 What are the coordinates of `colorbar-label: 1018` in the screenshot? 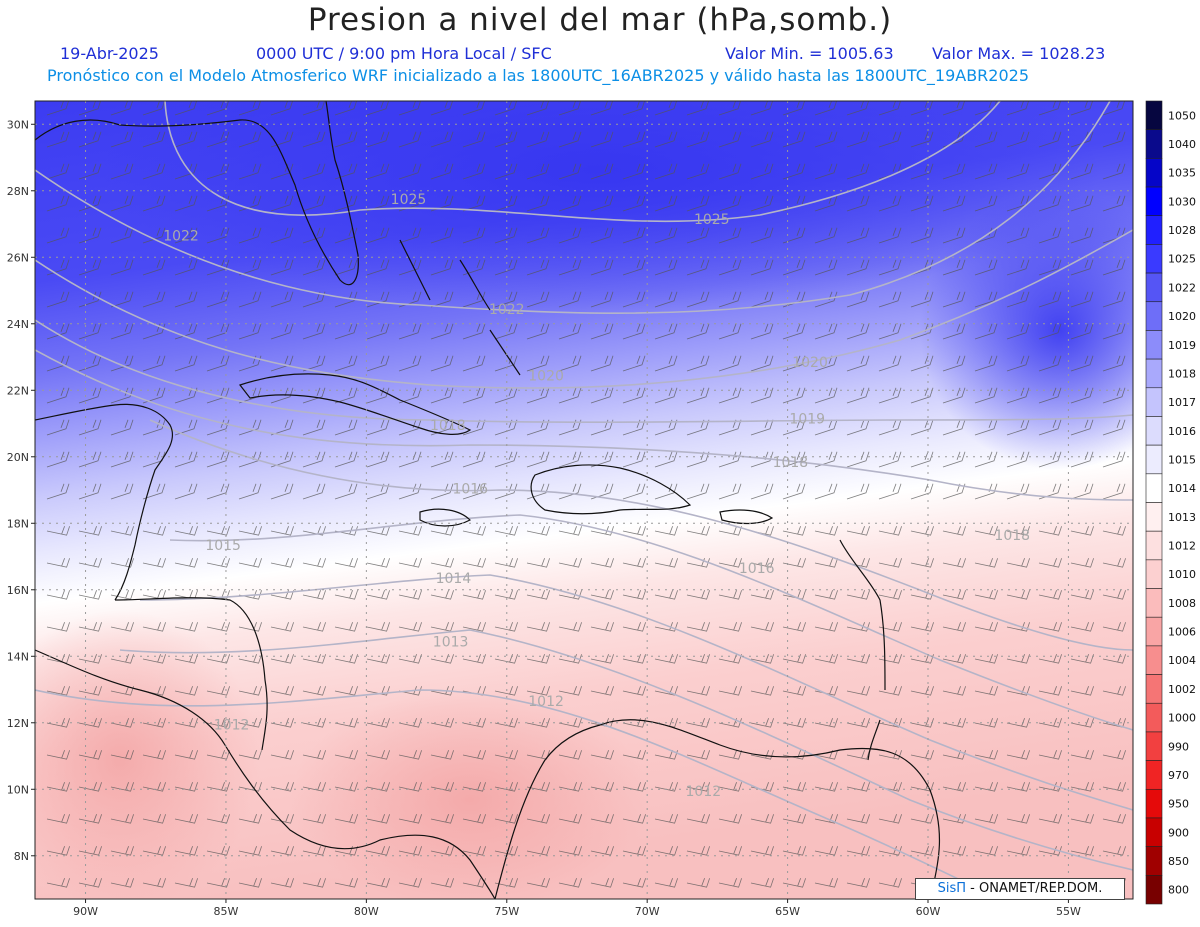 It's located at (1182, 373).